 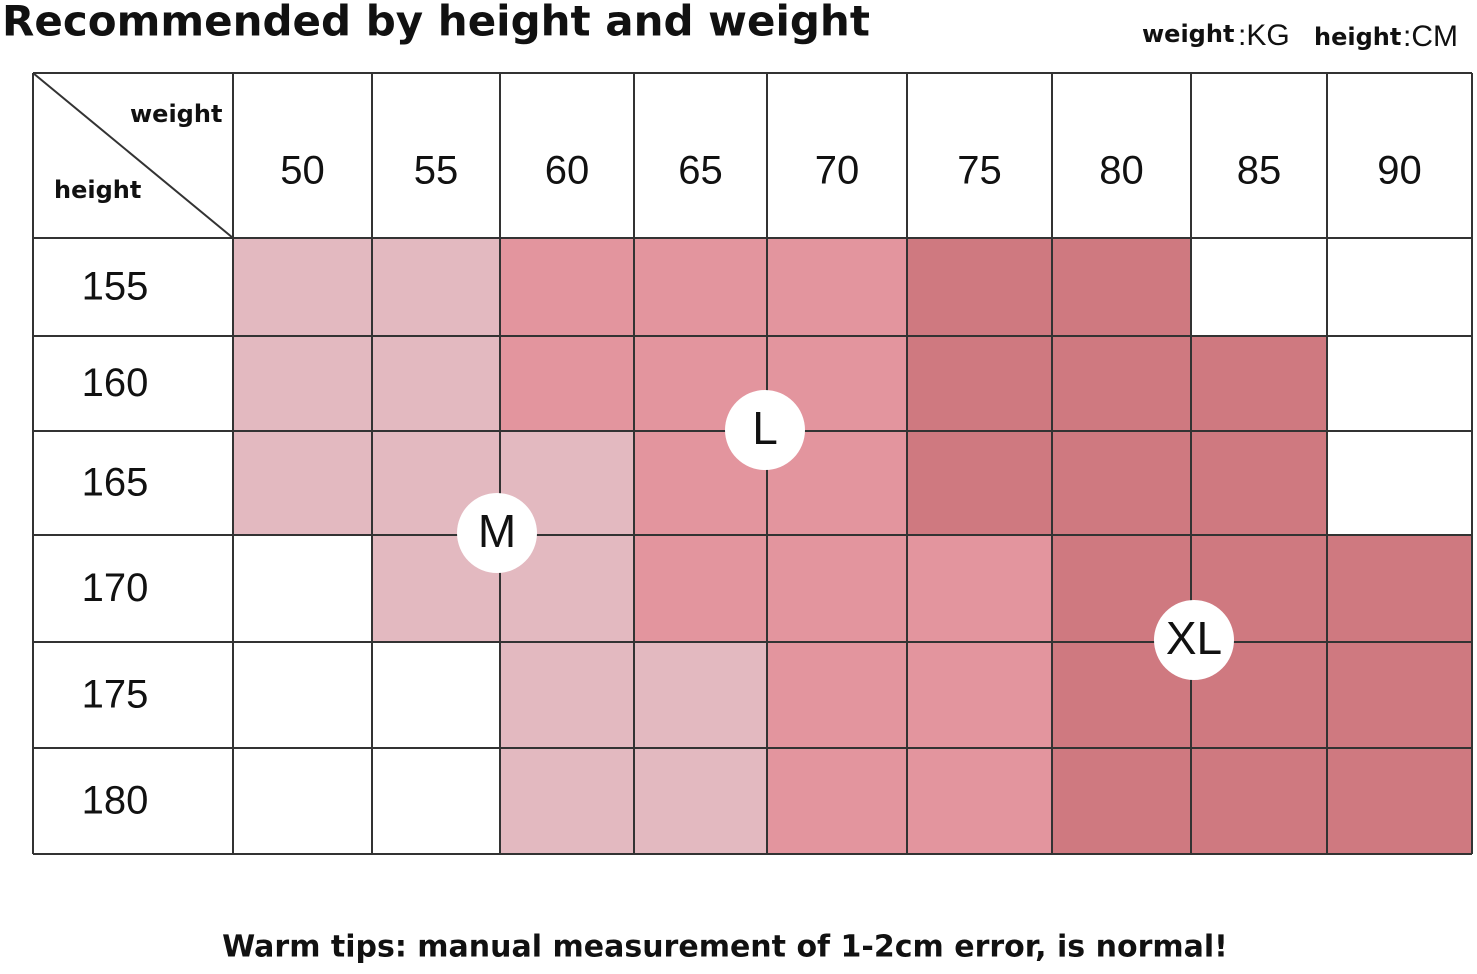 What do you see at coordinates (115, 287) in the screenshot?
I see `height-label: 155` at bounding box center [115, 287].